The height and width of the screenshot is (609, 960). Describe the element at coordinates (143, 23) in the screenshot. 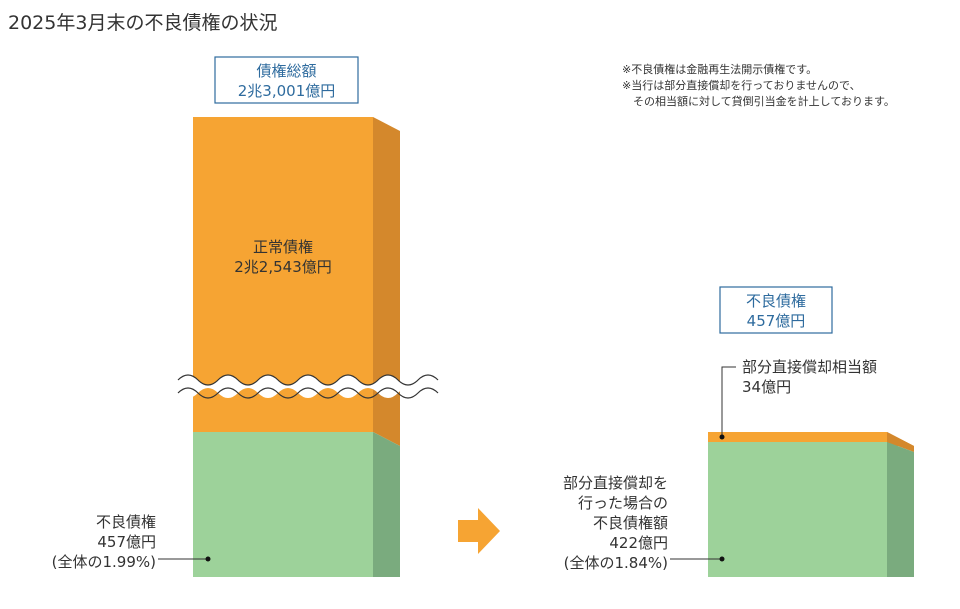

I see `page-title: 2025年3月末の不良債権の状況` at that location.